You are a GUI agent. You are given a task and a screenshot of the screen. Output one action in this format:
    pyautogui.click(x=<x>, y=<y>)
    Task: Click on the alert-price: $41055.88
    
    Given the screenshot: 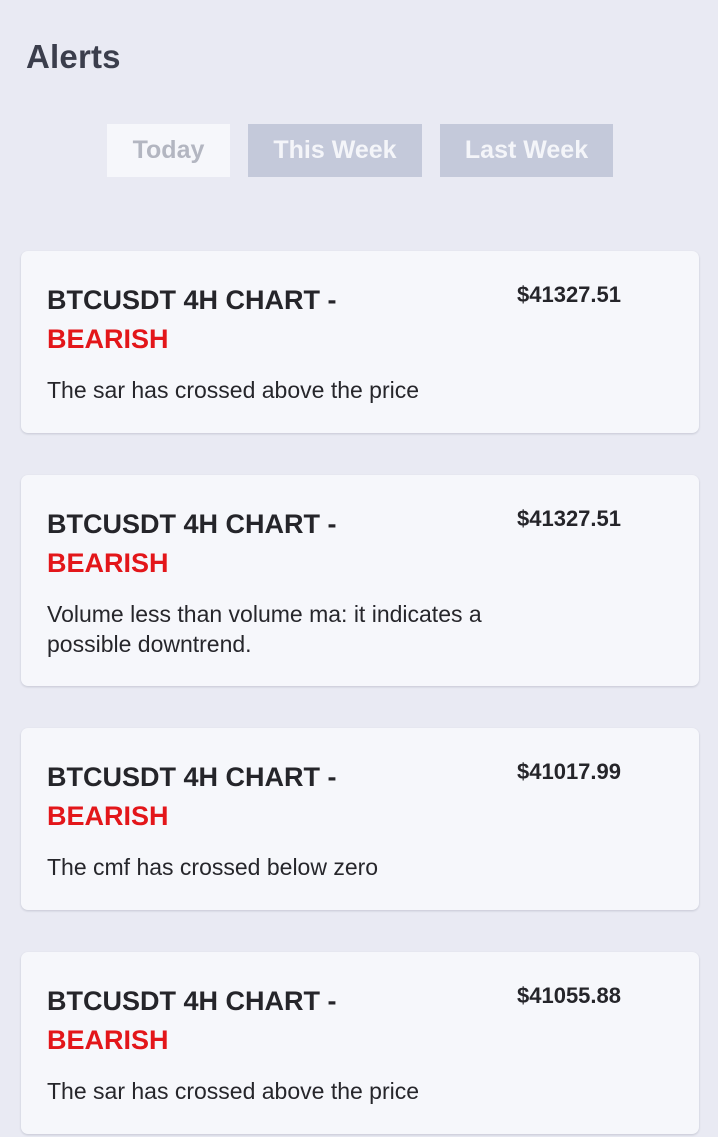 What is the action you would take?
    pyautogui.click(x=569, y=995)
    